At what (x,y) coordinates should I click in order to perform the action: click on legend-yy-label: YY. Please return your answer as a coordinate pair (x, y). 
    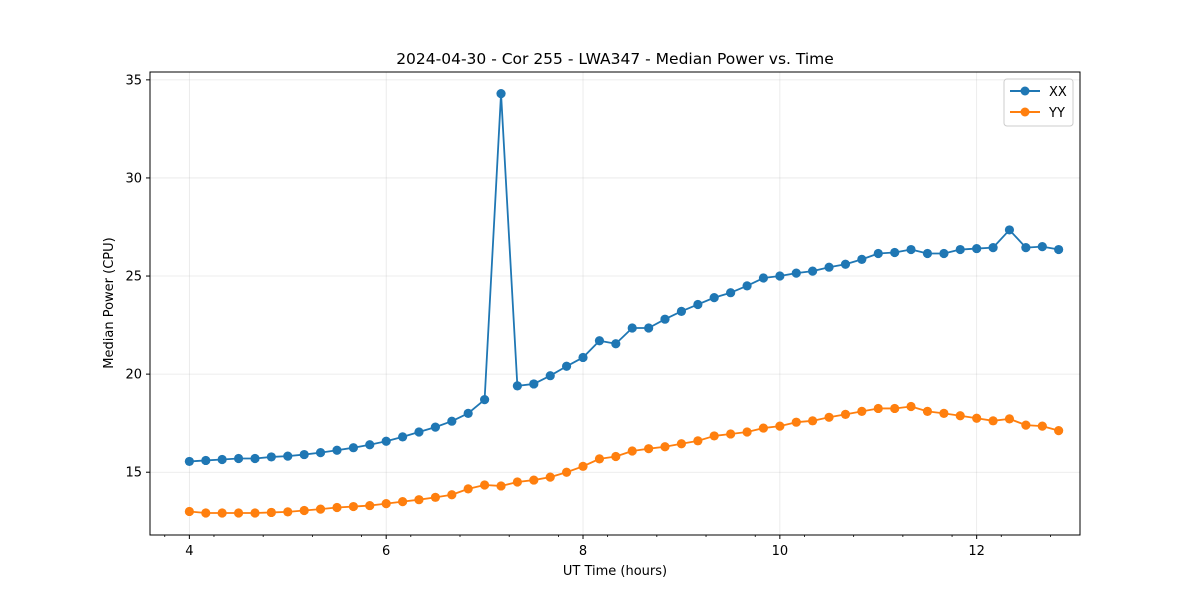
    Looking at the image, I should click on (1056, 113).